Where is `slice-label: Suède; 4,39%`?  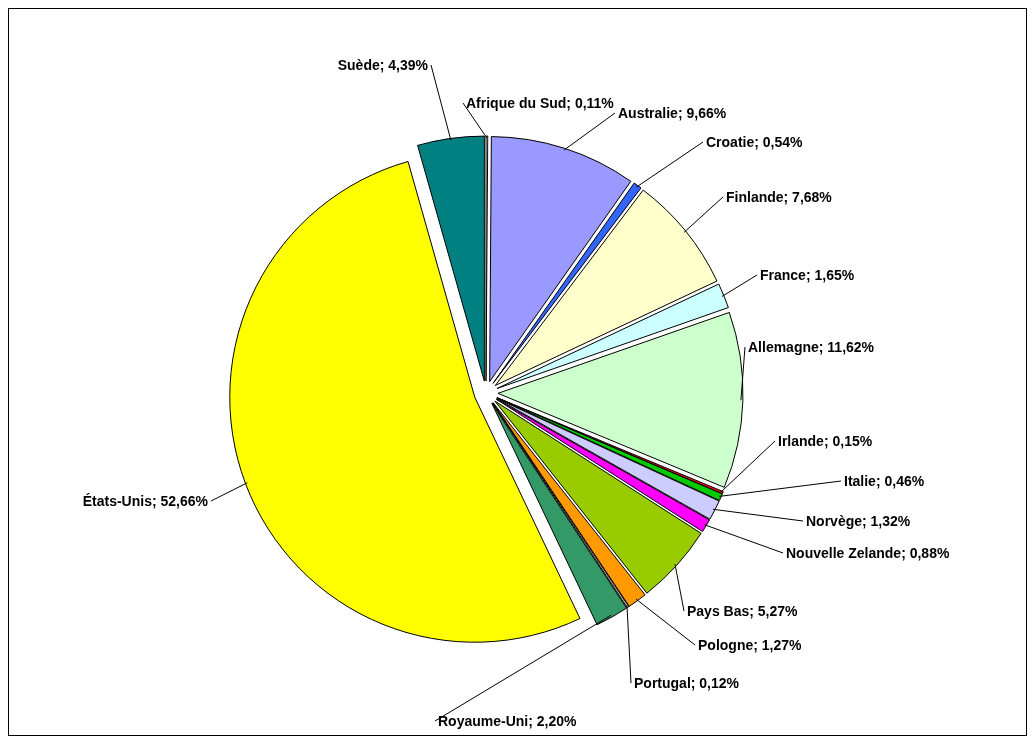
slice-label: Suède; 4,39% is located at coordinates (383, 65).